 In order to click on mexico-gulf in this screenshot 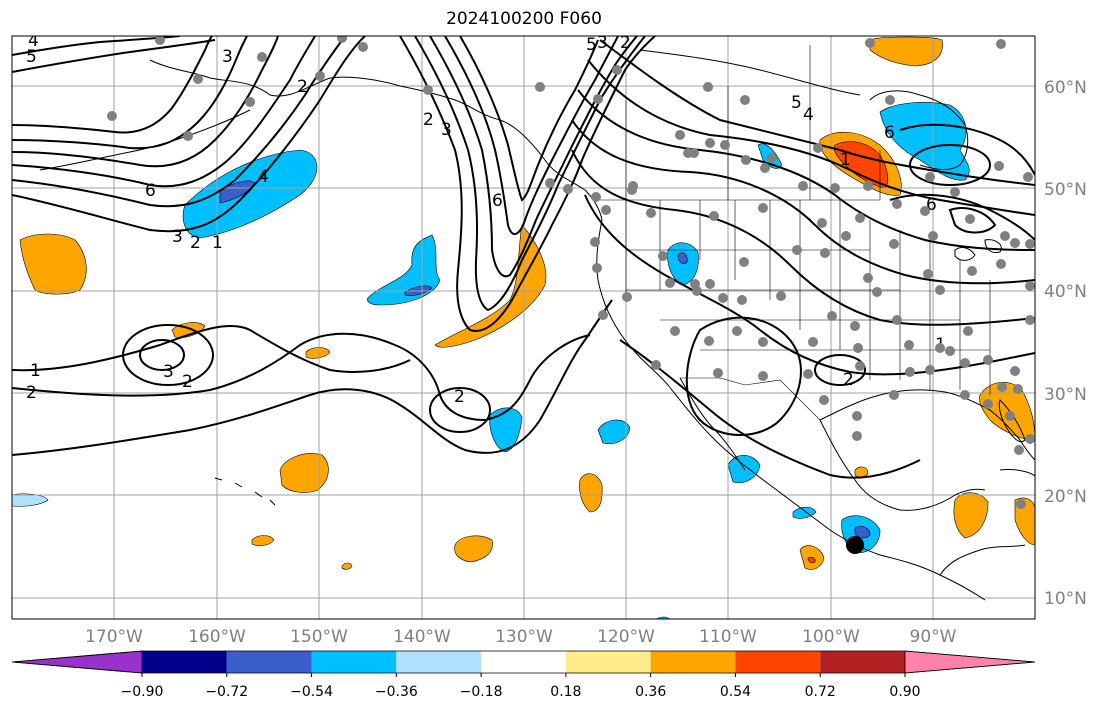, I will do `click(902, 465)`.